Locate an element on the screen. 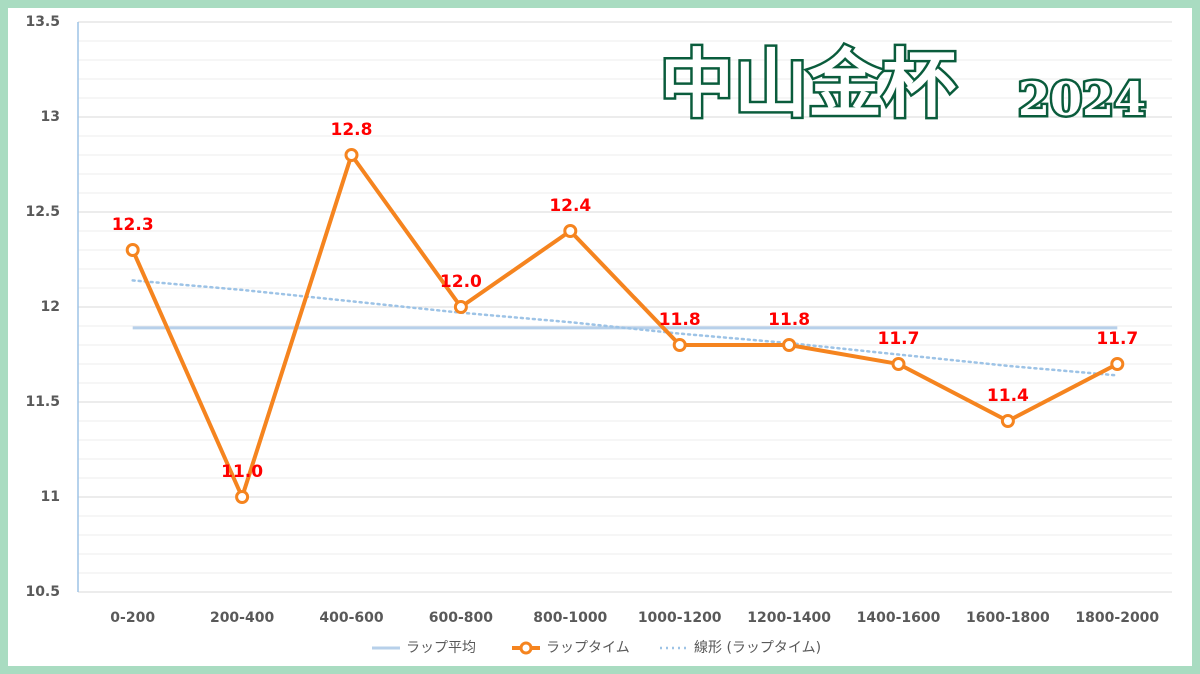 The image size is (1200, 674). chart-title: 中山金杯 is located at coordinates (808, 85).